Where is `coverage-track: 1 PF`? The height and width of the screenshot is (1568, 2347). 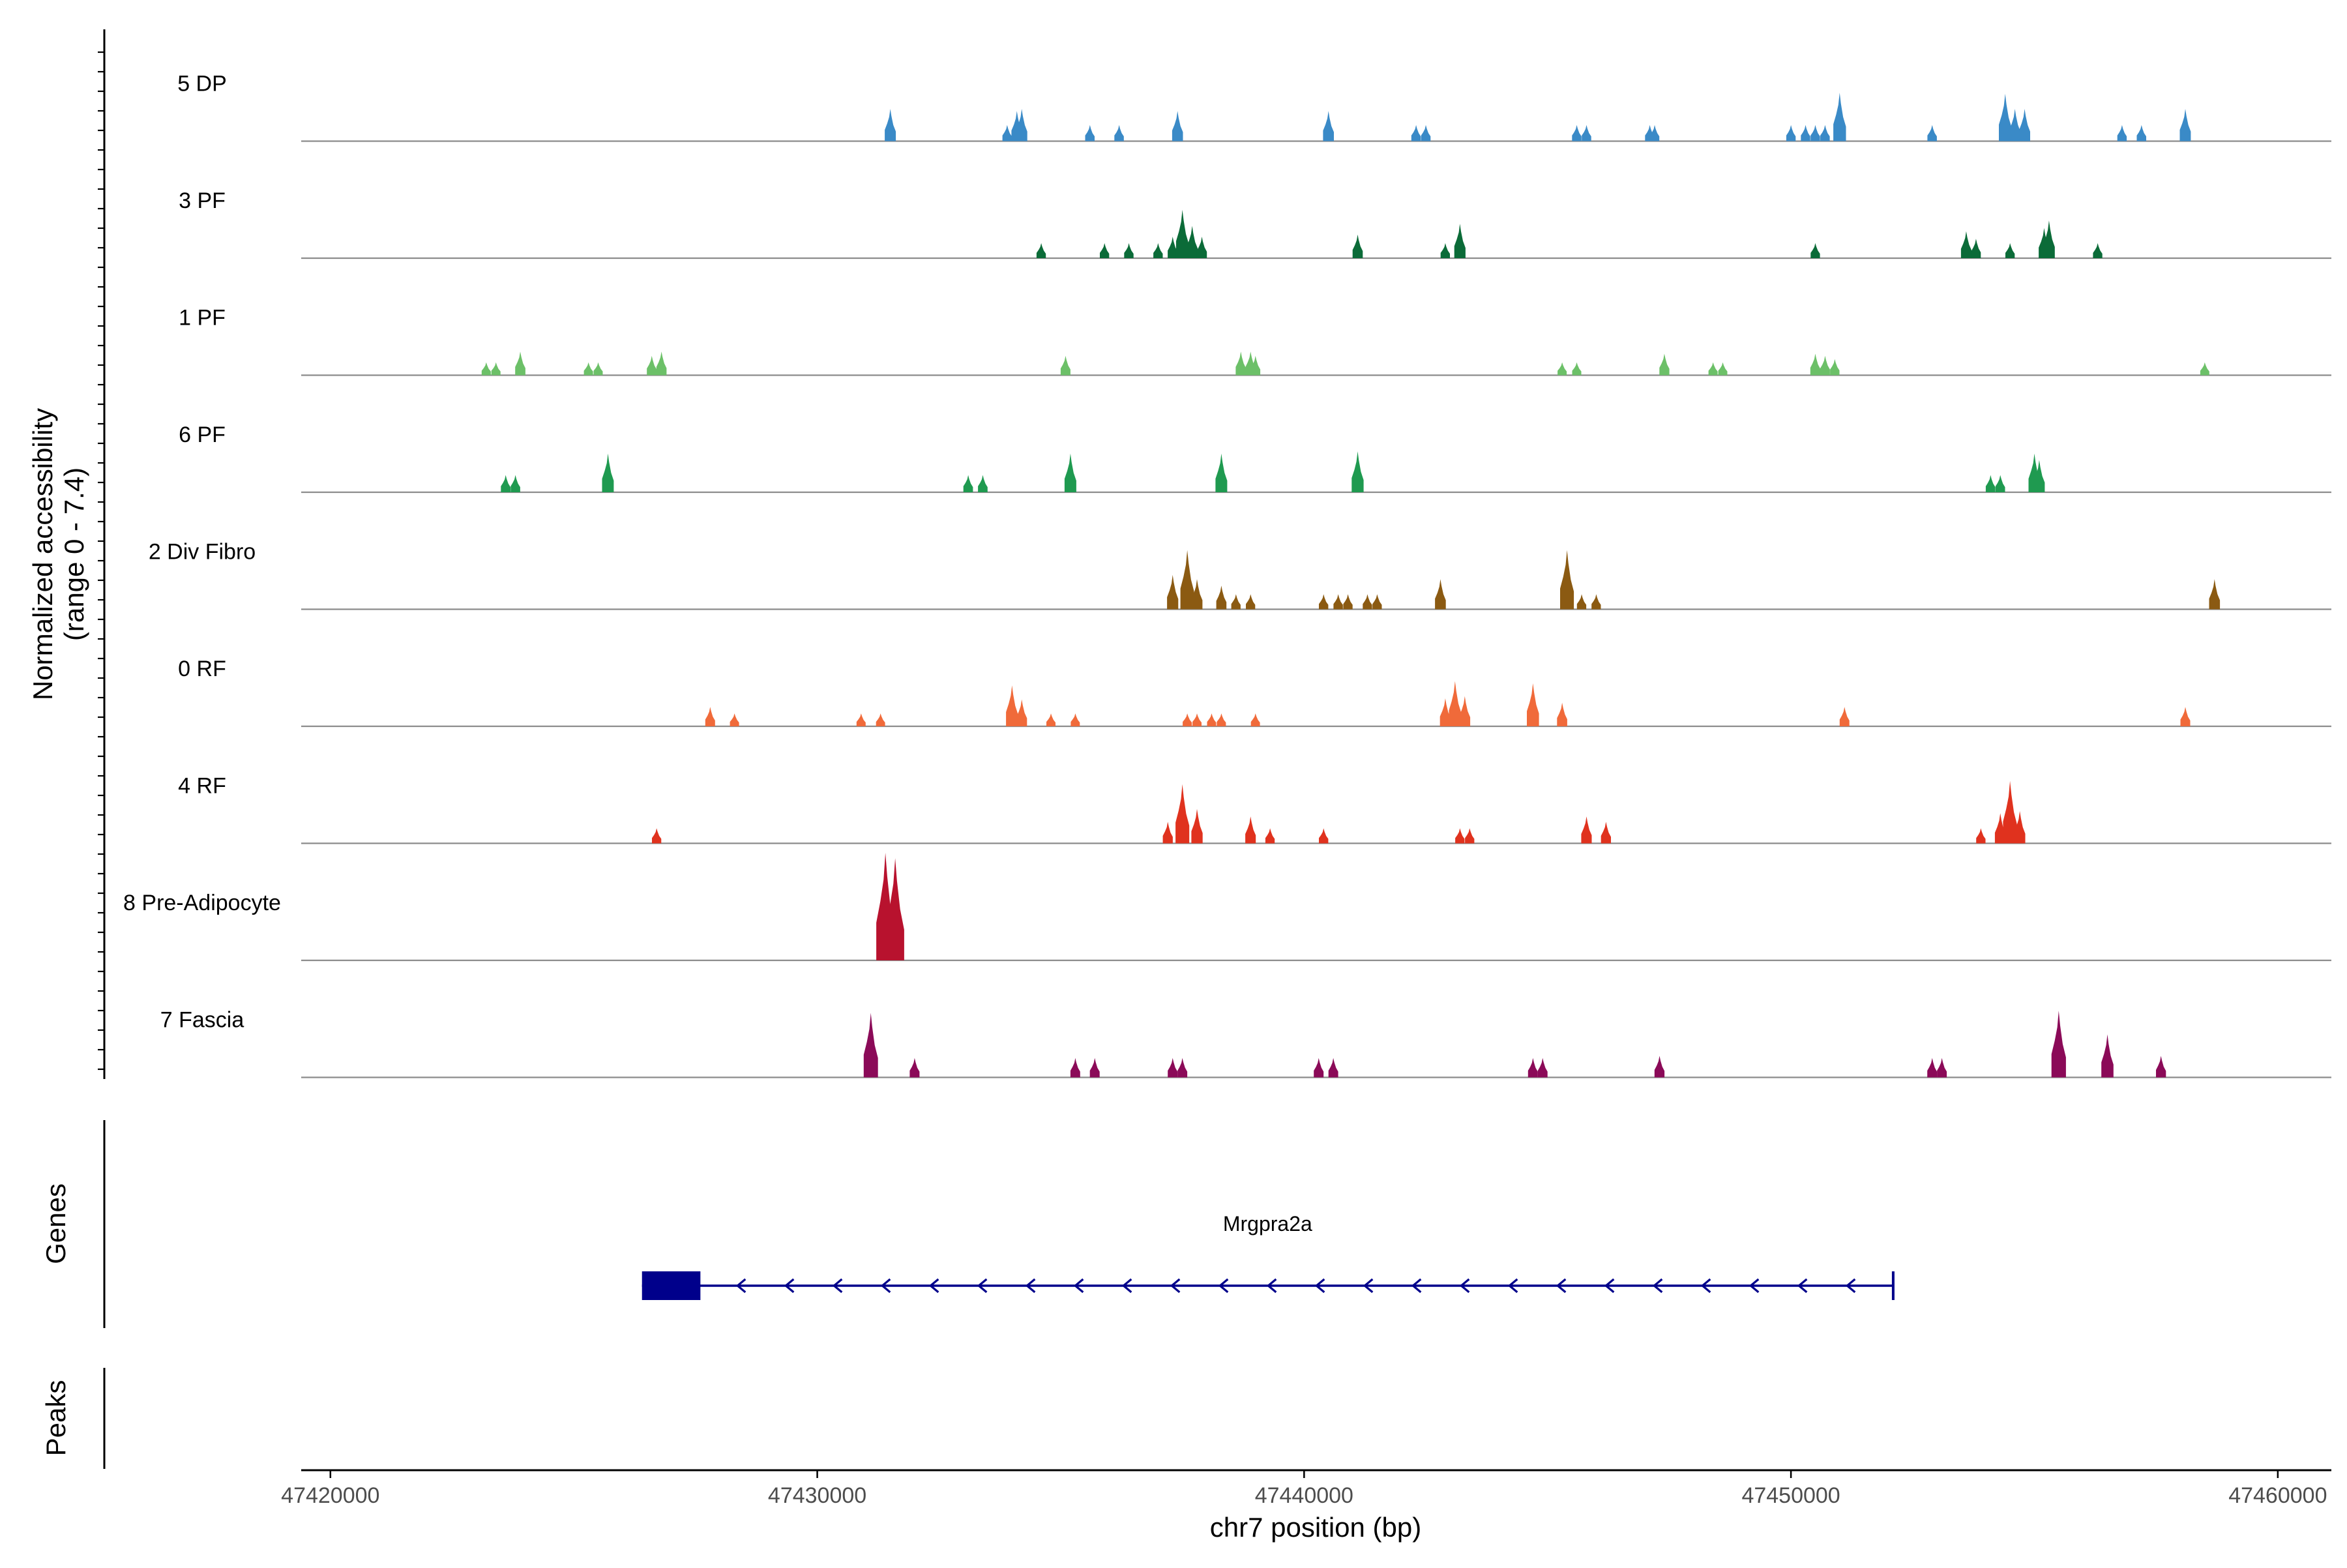 coverage-track: 1 PF is located at coordinates (1255, 341).